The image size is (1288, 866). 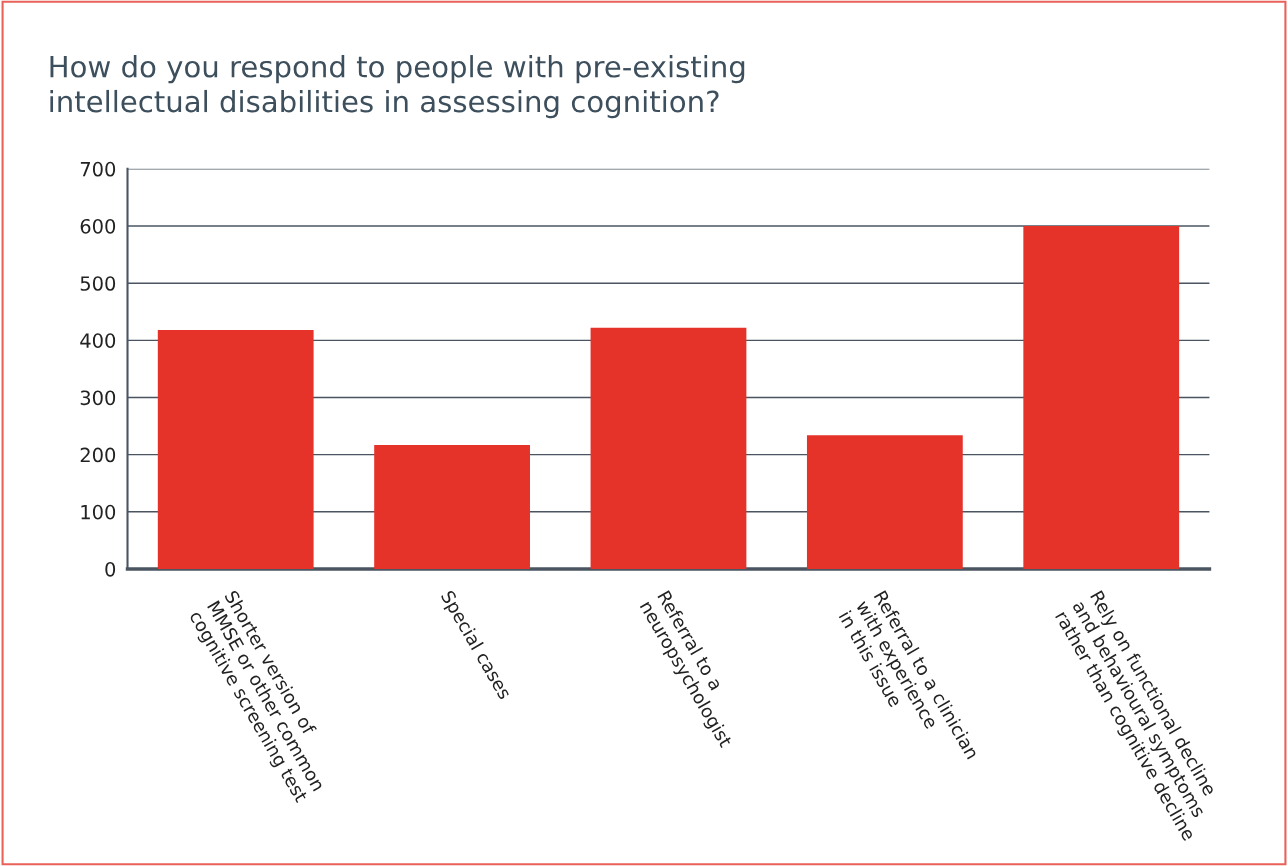 I want to click on y-tick-label: 400, so click(x=98, y=340).